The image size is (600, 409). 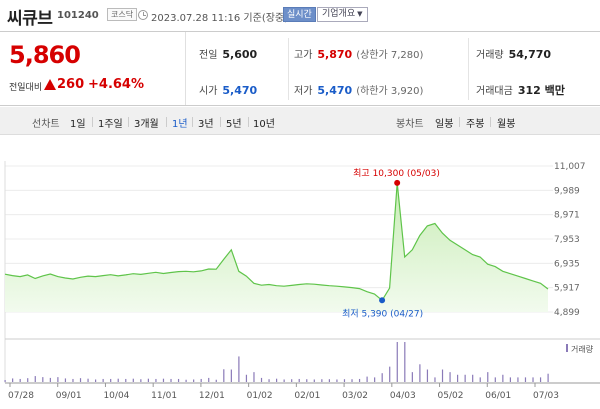 I want to click on realtime-button: 실시간, so click(x=299, y=14).